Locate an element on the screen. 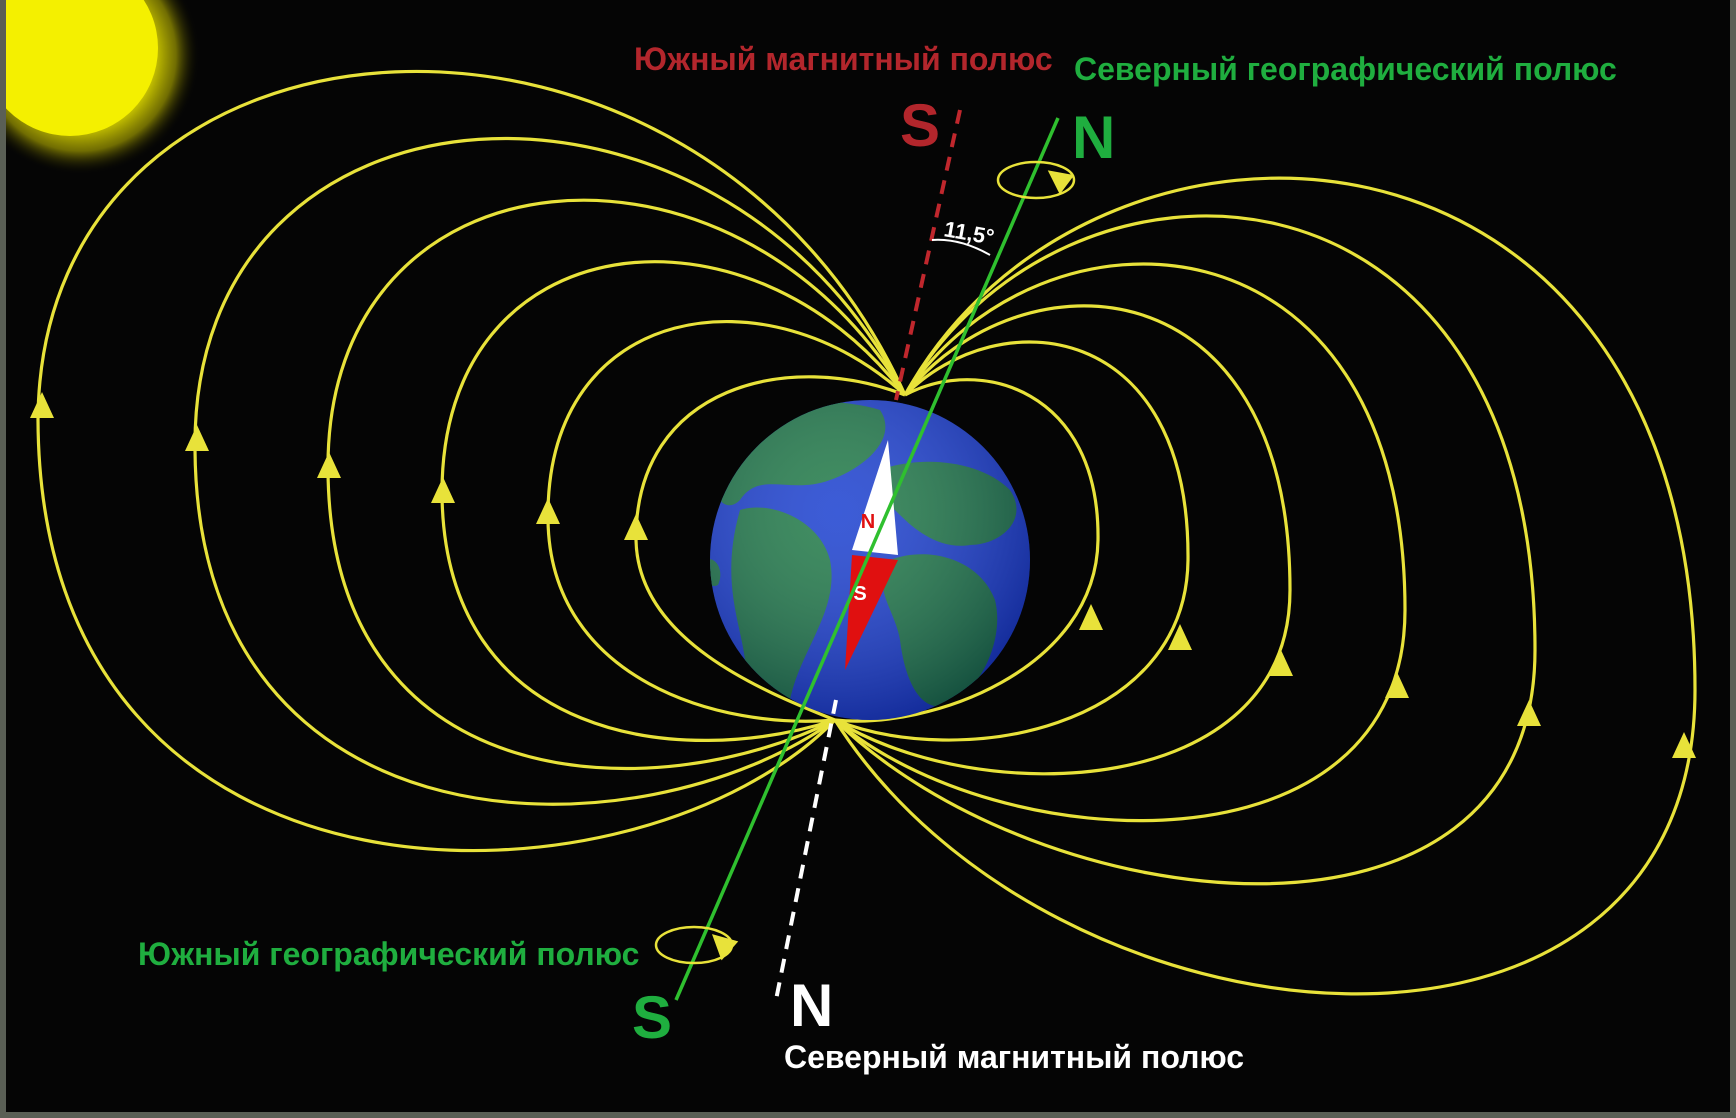 This screenshot has width=1736, height=1118. compass-needle-icon: N S is located at coordinates (871, 555).